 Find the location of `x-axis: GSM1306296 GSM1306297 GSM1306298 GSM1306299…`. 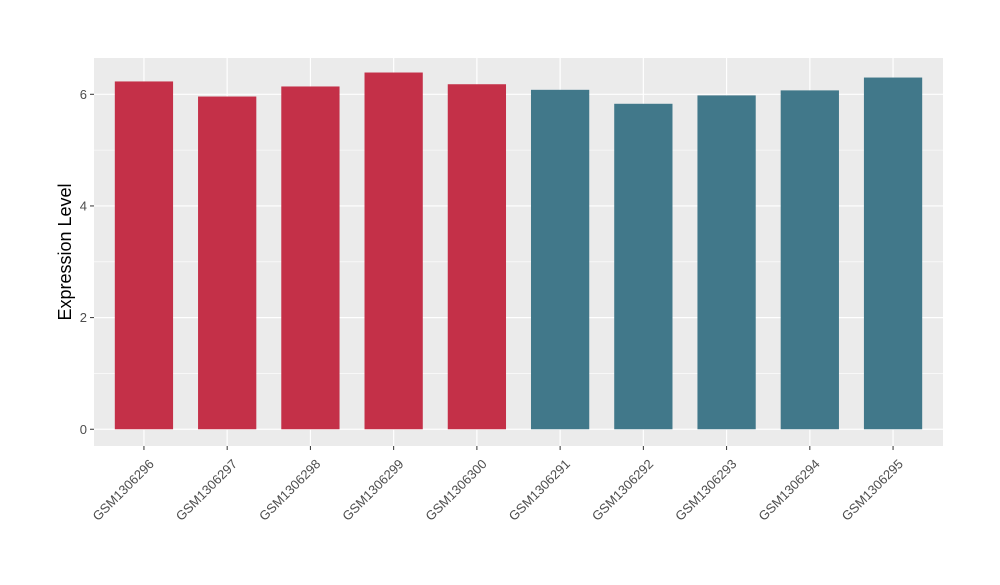

x-axis: GSM1306296 GSM1306297 GSM1306298 GSM1306299… is located at coordinates (498, 485).